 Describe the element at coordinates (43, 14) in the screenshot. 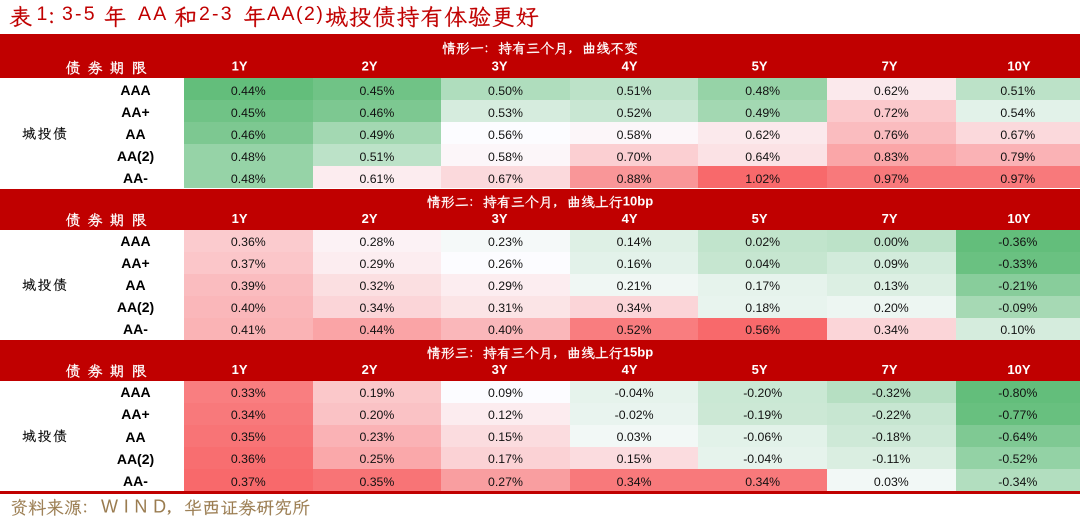

I see `svg-text: 1` at that location.